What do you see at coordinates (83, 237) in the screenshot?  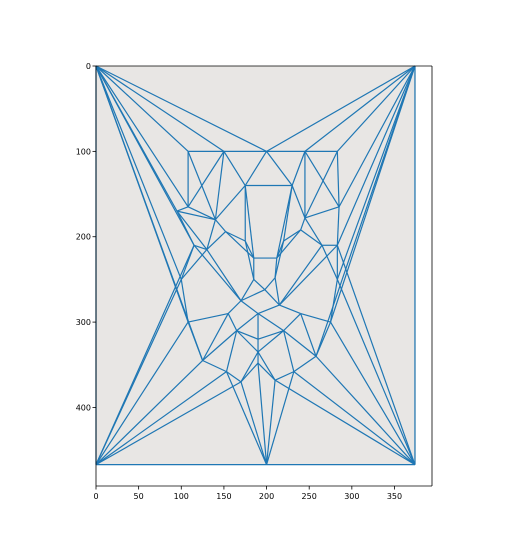 I see `y-tick-label: 200` at bounding box center [83, 237].